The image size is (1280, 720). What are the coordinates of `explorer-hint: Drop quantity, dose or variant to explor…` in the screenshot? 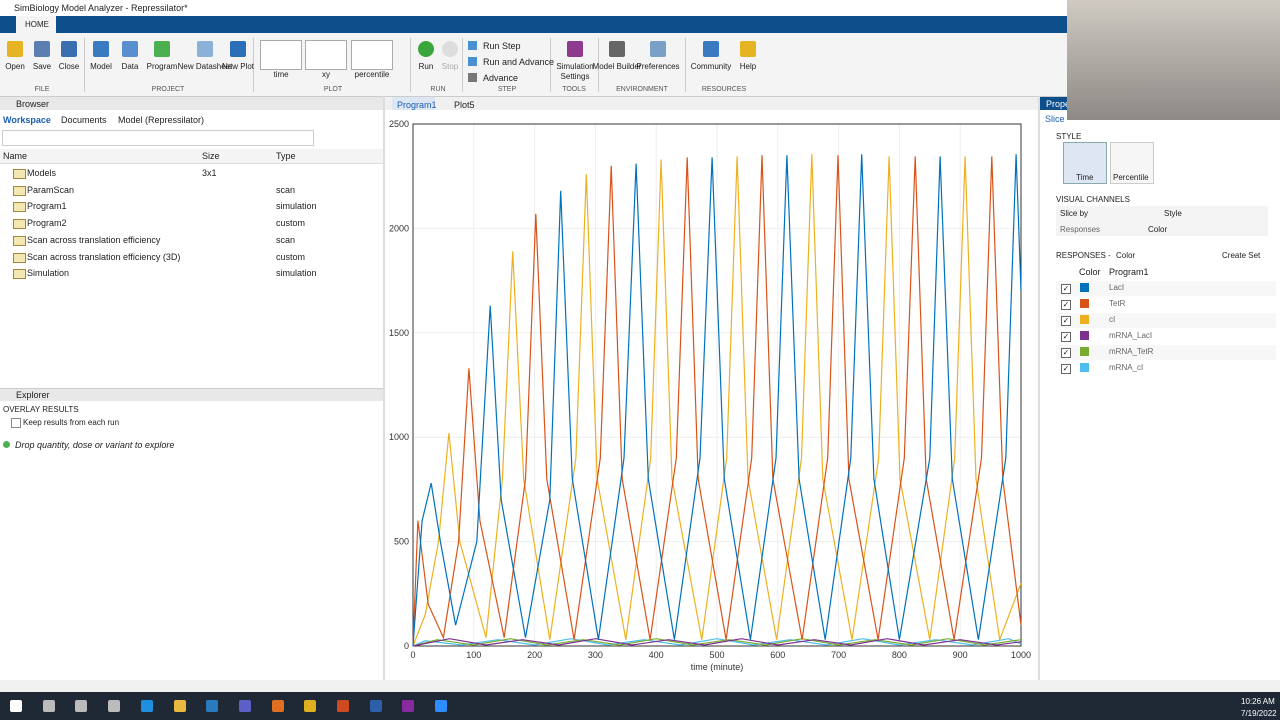 It's located at (95, 445).